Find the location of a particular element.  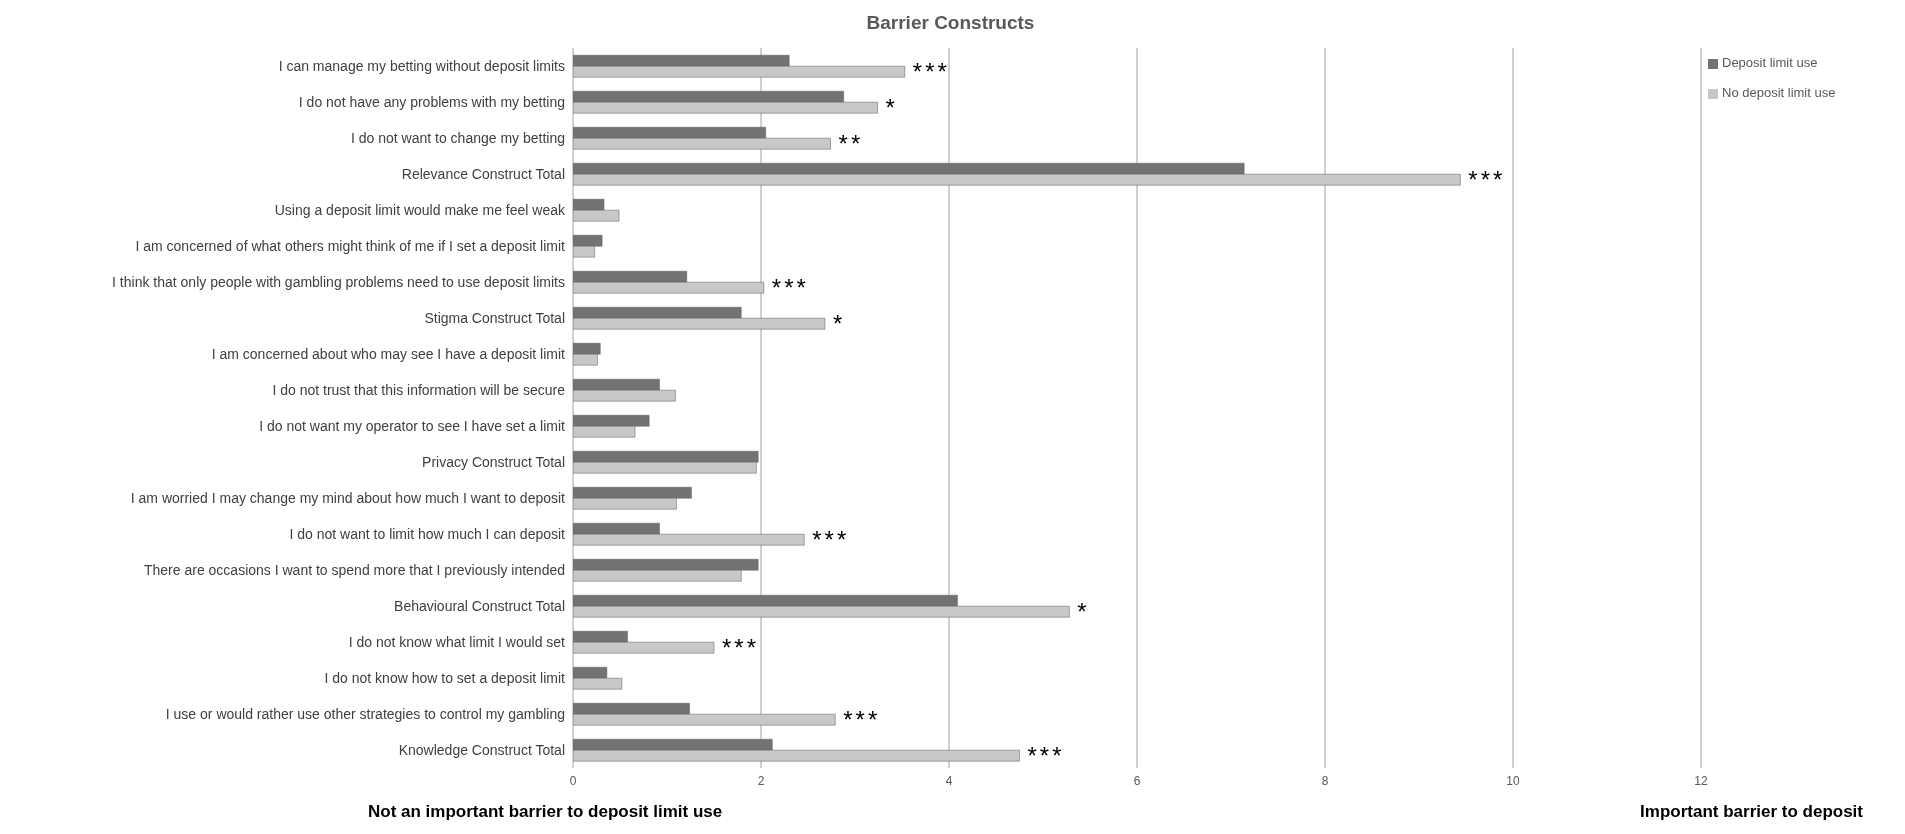

y-tick-label: I do not want to change my betting is located at coordinates (457, 137).